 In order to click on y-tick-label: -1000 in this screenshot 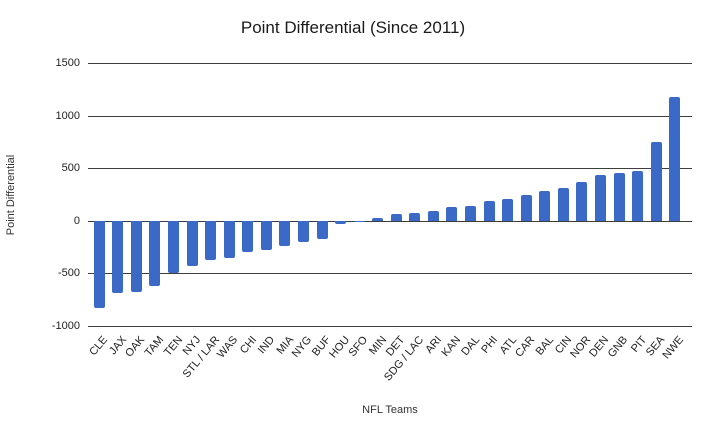, I will do `click(65, 326)`.